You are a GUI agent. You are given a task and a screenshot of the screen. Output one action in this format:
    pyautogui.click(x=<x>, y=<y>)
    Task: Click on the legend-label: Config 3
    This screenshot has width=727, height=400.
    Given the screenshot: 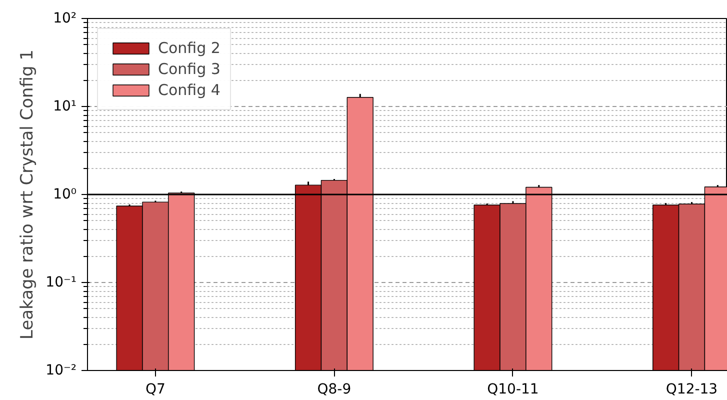 What is the action you would take?
    pyautogui.click(x=189, y=69)
    